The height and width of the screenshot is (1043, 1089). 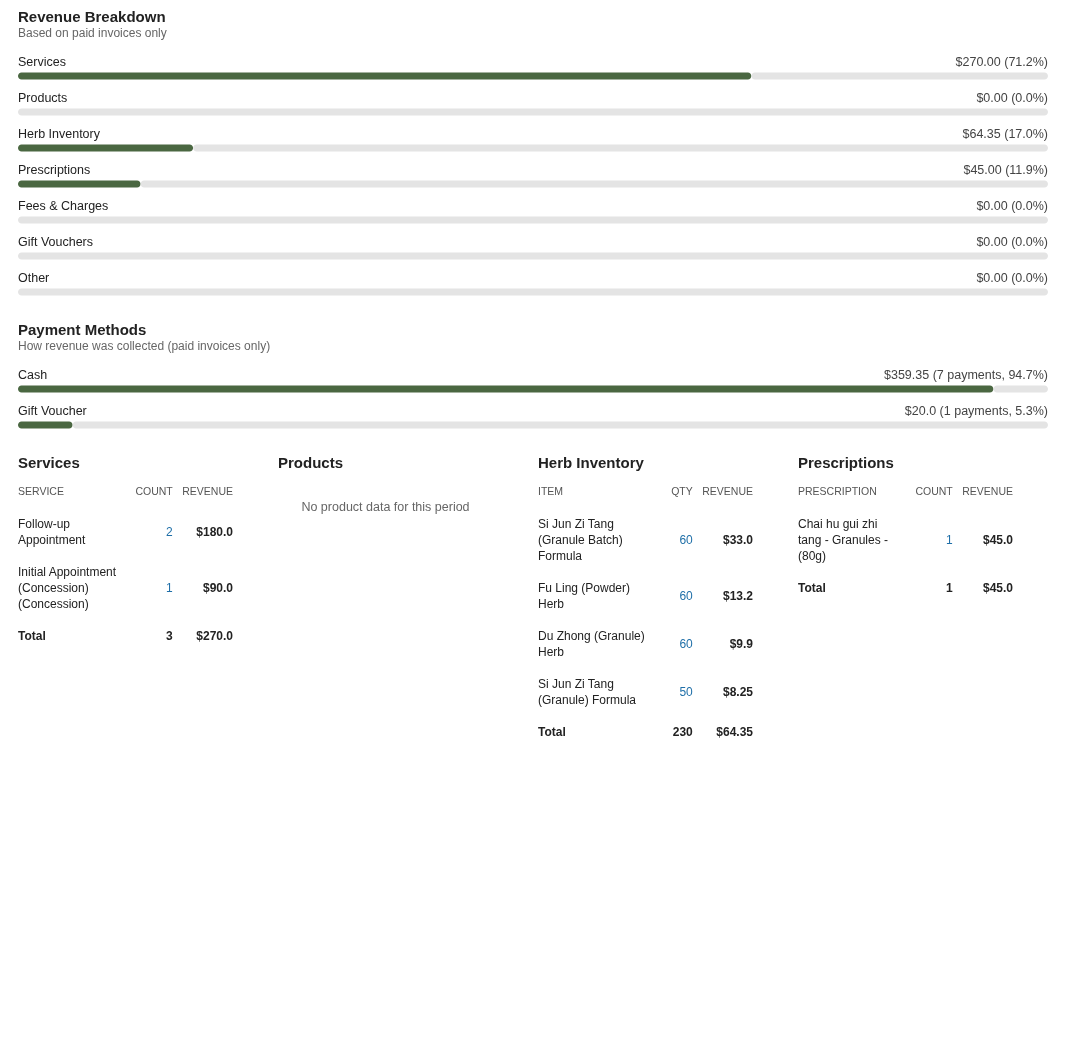 I want to click on y-tick-label: Gift Voucher, so click(x=52, y=411).